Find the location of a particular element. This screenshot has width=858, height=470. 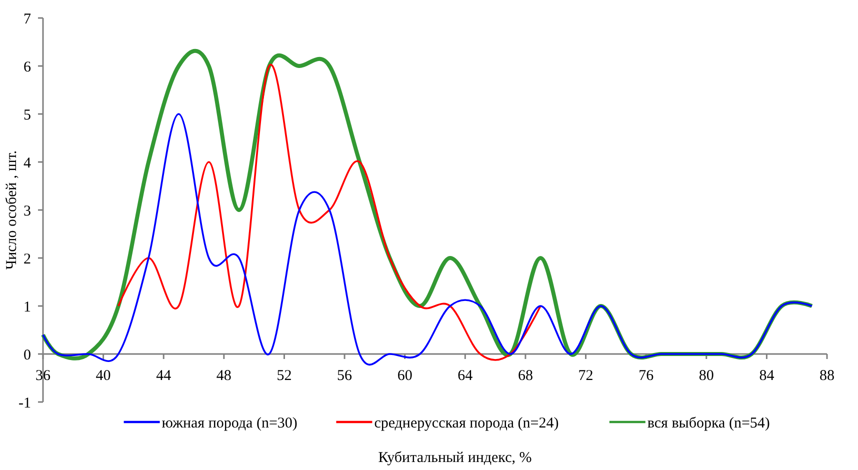

y-tick-label: -1 is located at coordinates (24, 403).